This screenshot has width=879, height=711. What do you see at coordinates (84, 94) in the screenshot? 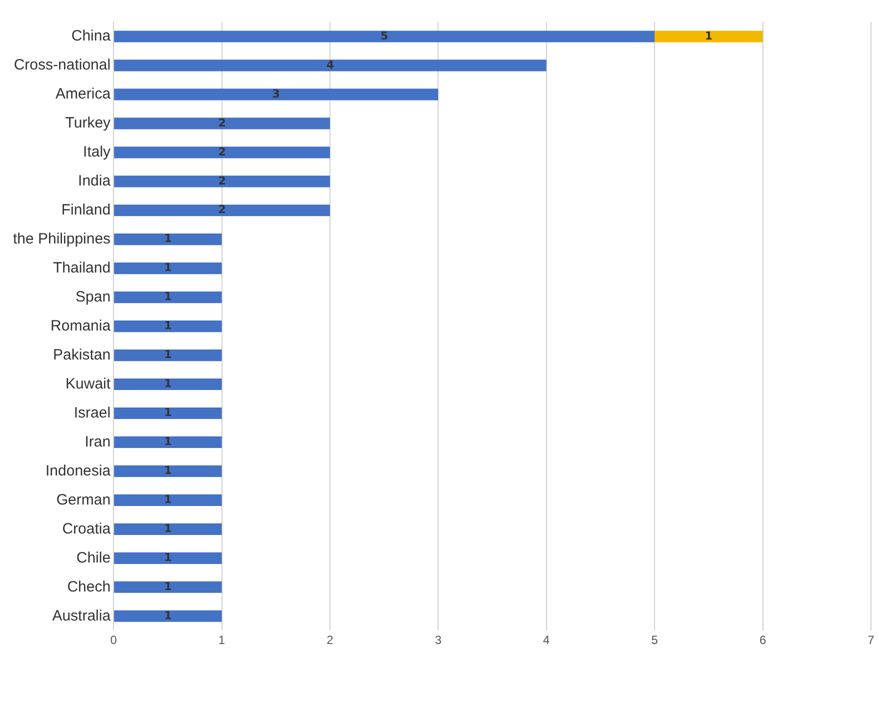
I see `y-tick-label: America` at bounding box center [84, 94].